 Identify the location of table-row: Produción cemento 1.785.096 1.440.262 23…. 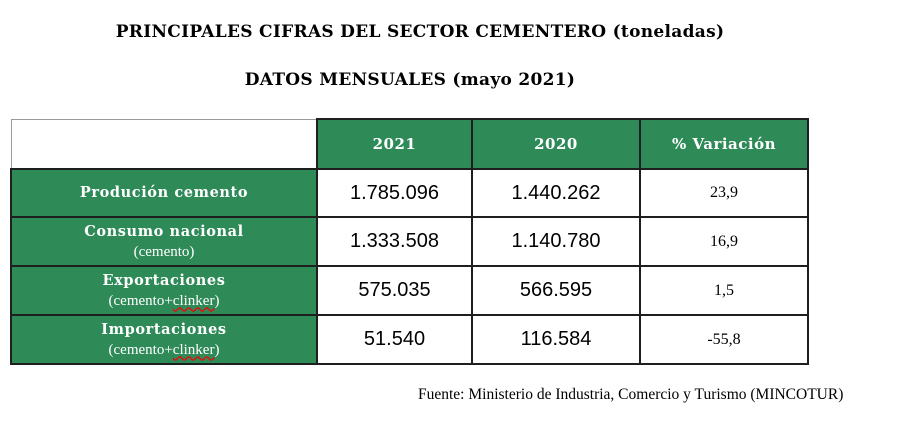
(409, 193).